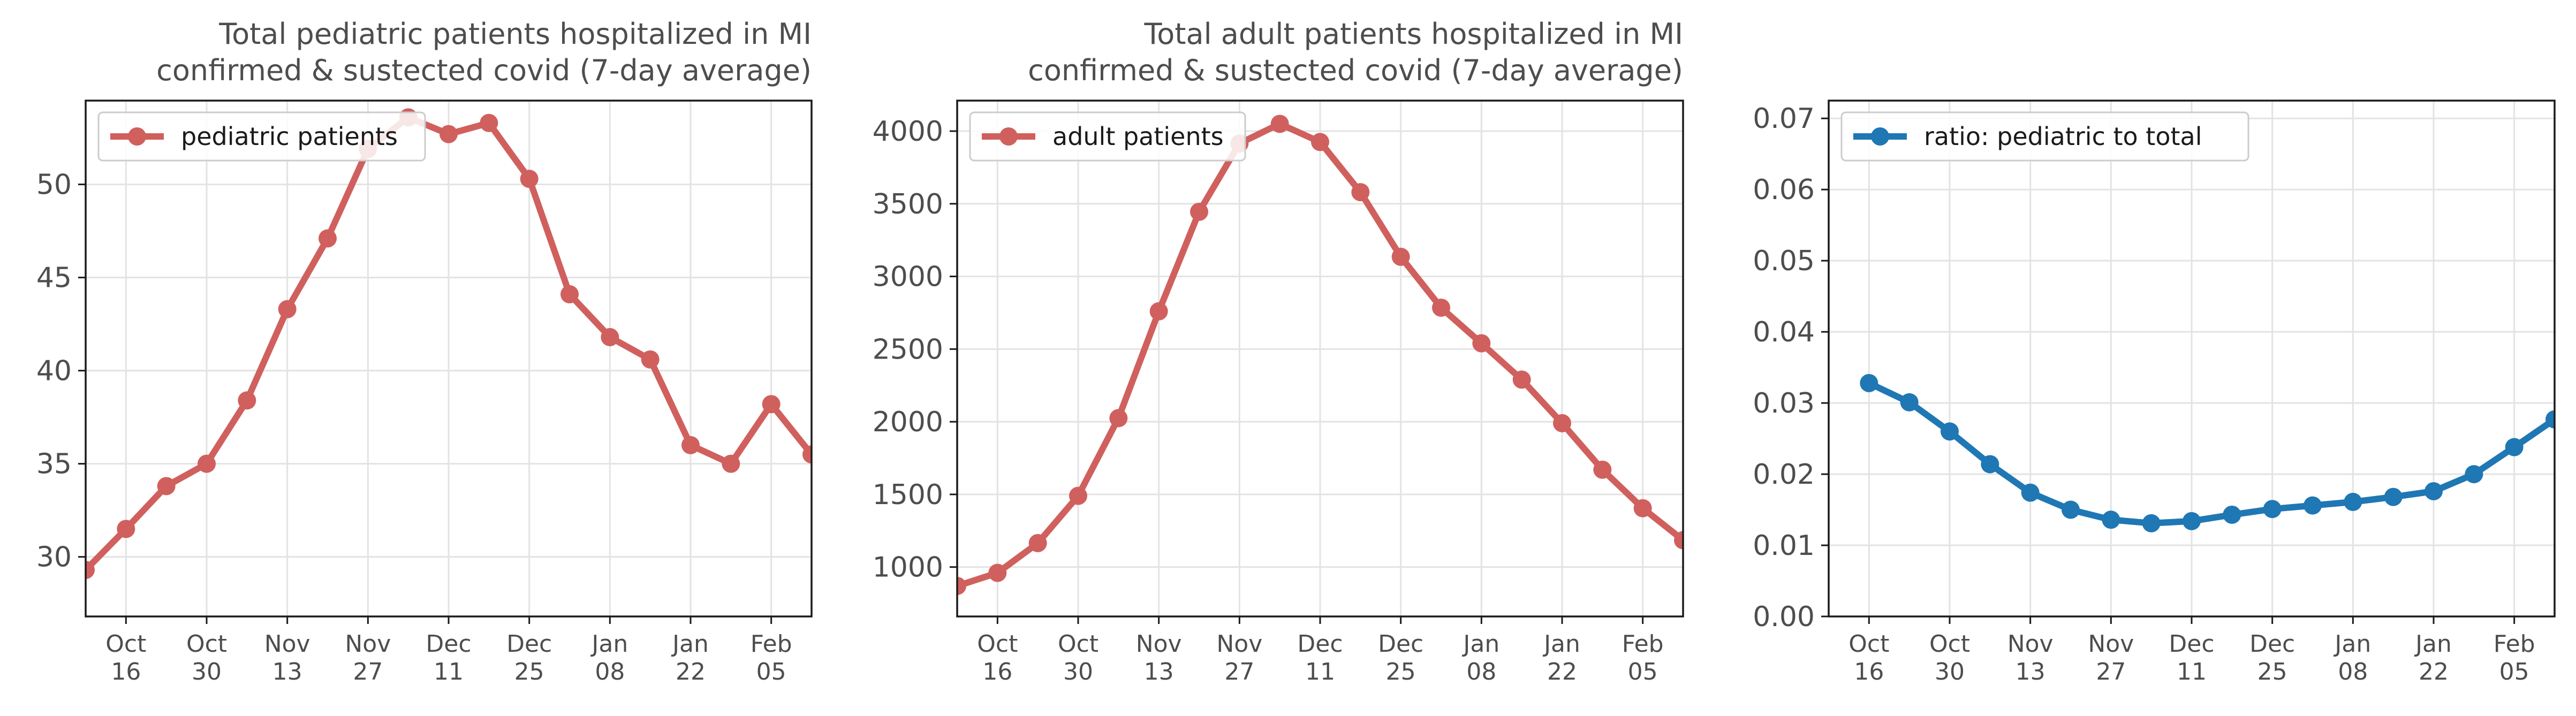 This screenshot has width=2576, height=716. I want to click on y-tick-label: 0.04, so click(1784, 332).